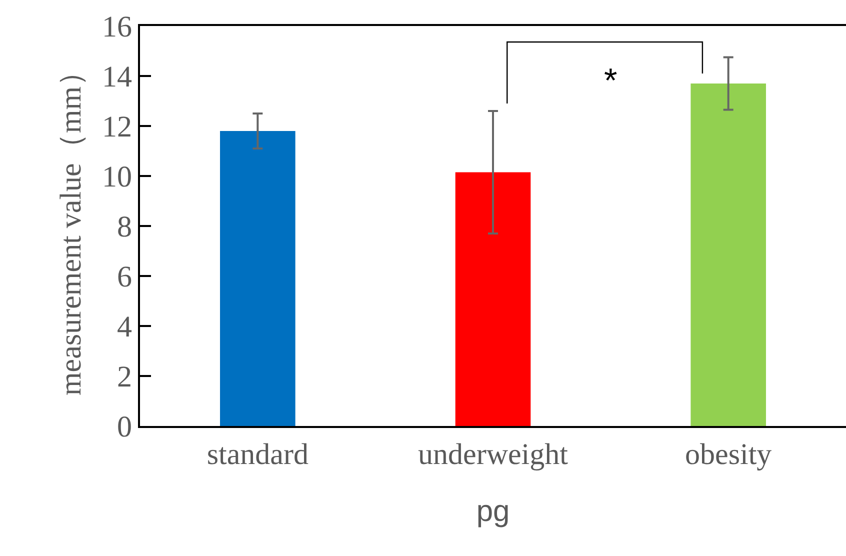 Image resolution: width=846 pixels, height=556 pixels. Describe the element at coordinates (124, 227) in the screenshot. I see `y-tick-label: 8` at that location.